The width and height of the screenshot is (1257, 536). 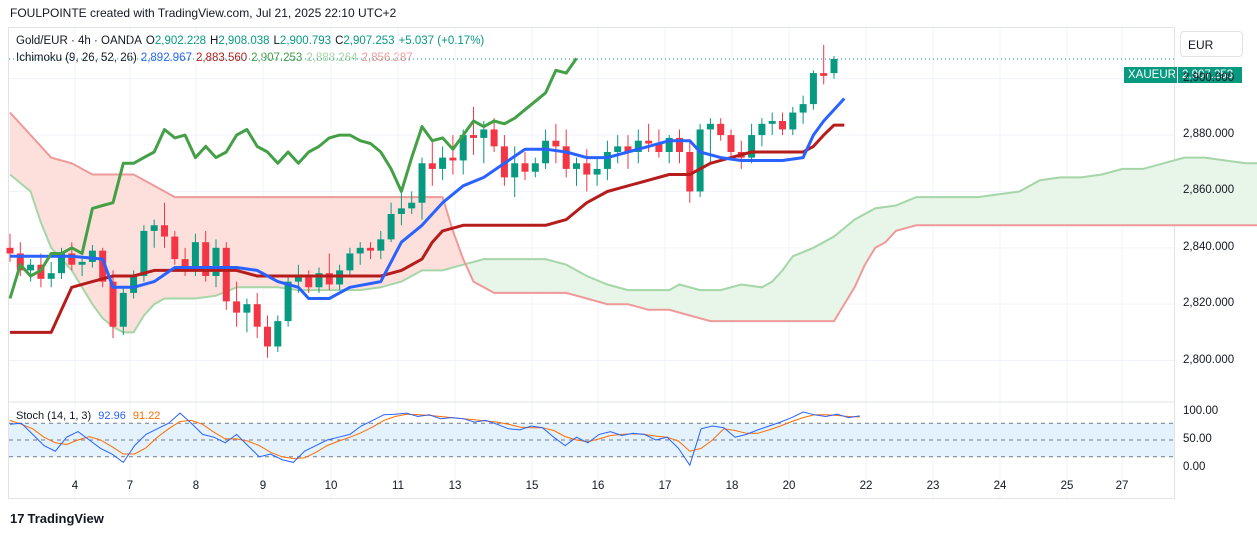 I want to click on close-value: 2,907.253, so click(x=369, y=41).